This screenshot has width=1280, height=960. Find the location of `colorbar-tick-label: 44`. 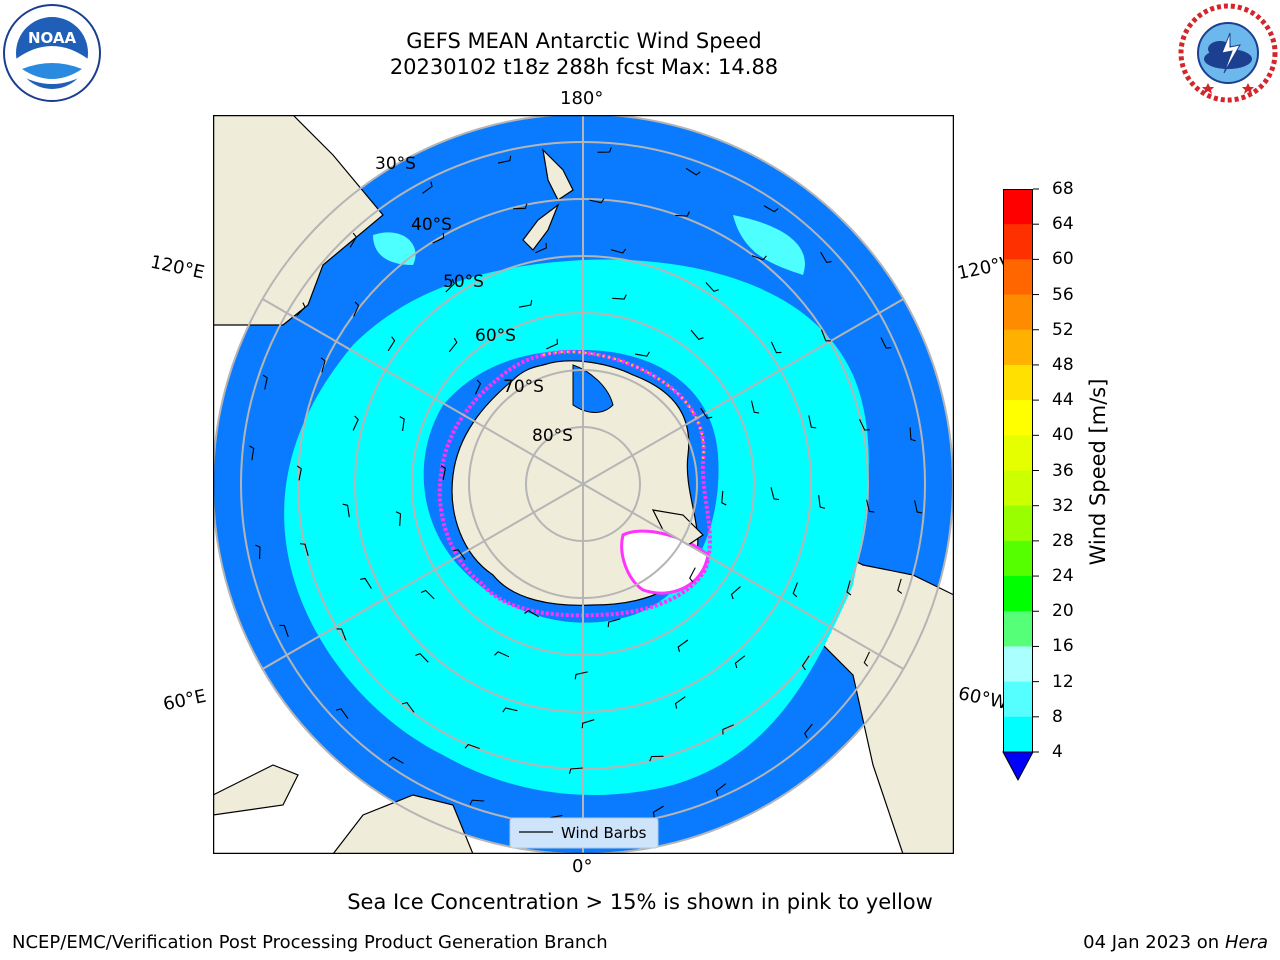

colorbar-tick-label: 44 is located at coordinates (1063, 400).